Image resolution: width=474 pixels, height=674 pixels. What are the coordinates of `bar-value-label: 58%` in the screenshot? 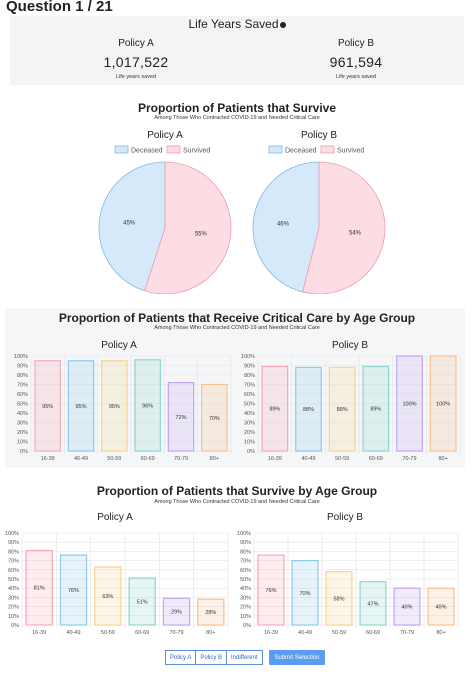 It's located at (338, 599).